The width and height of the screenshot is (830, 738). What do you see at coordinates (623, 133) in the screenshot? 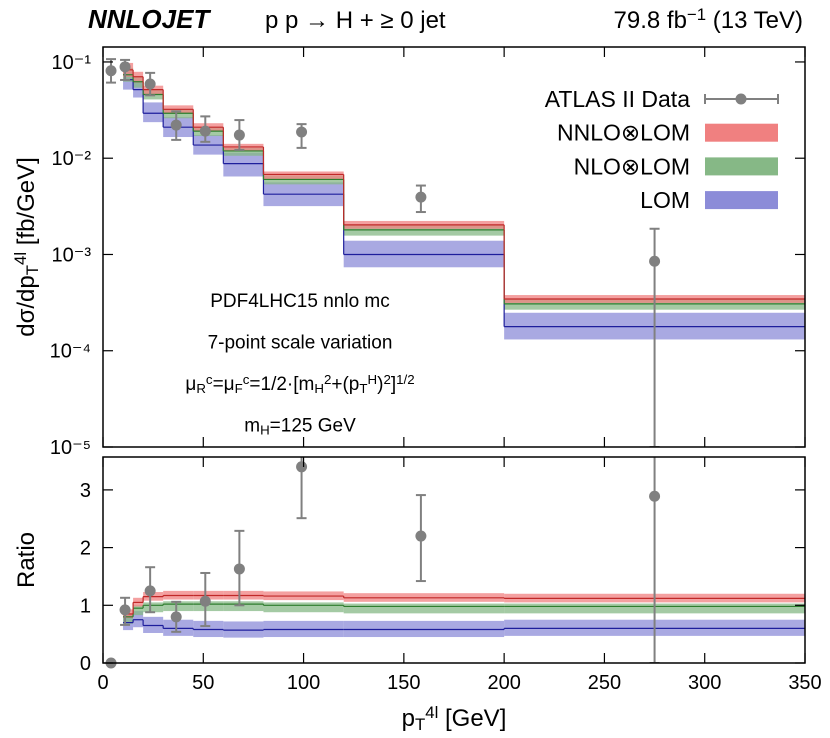
I see `legend-label: NNLO⊗LOM` at bounding box center [623, 133].